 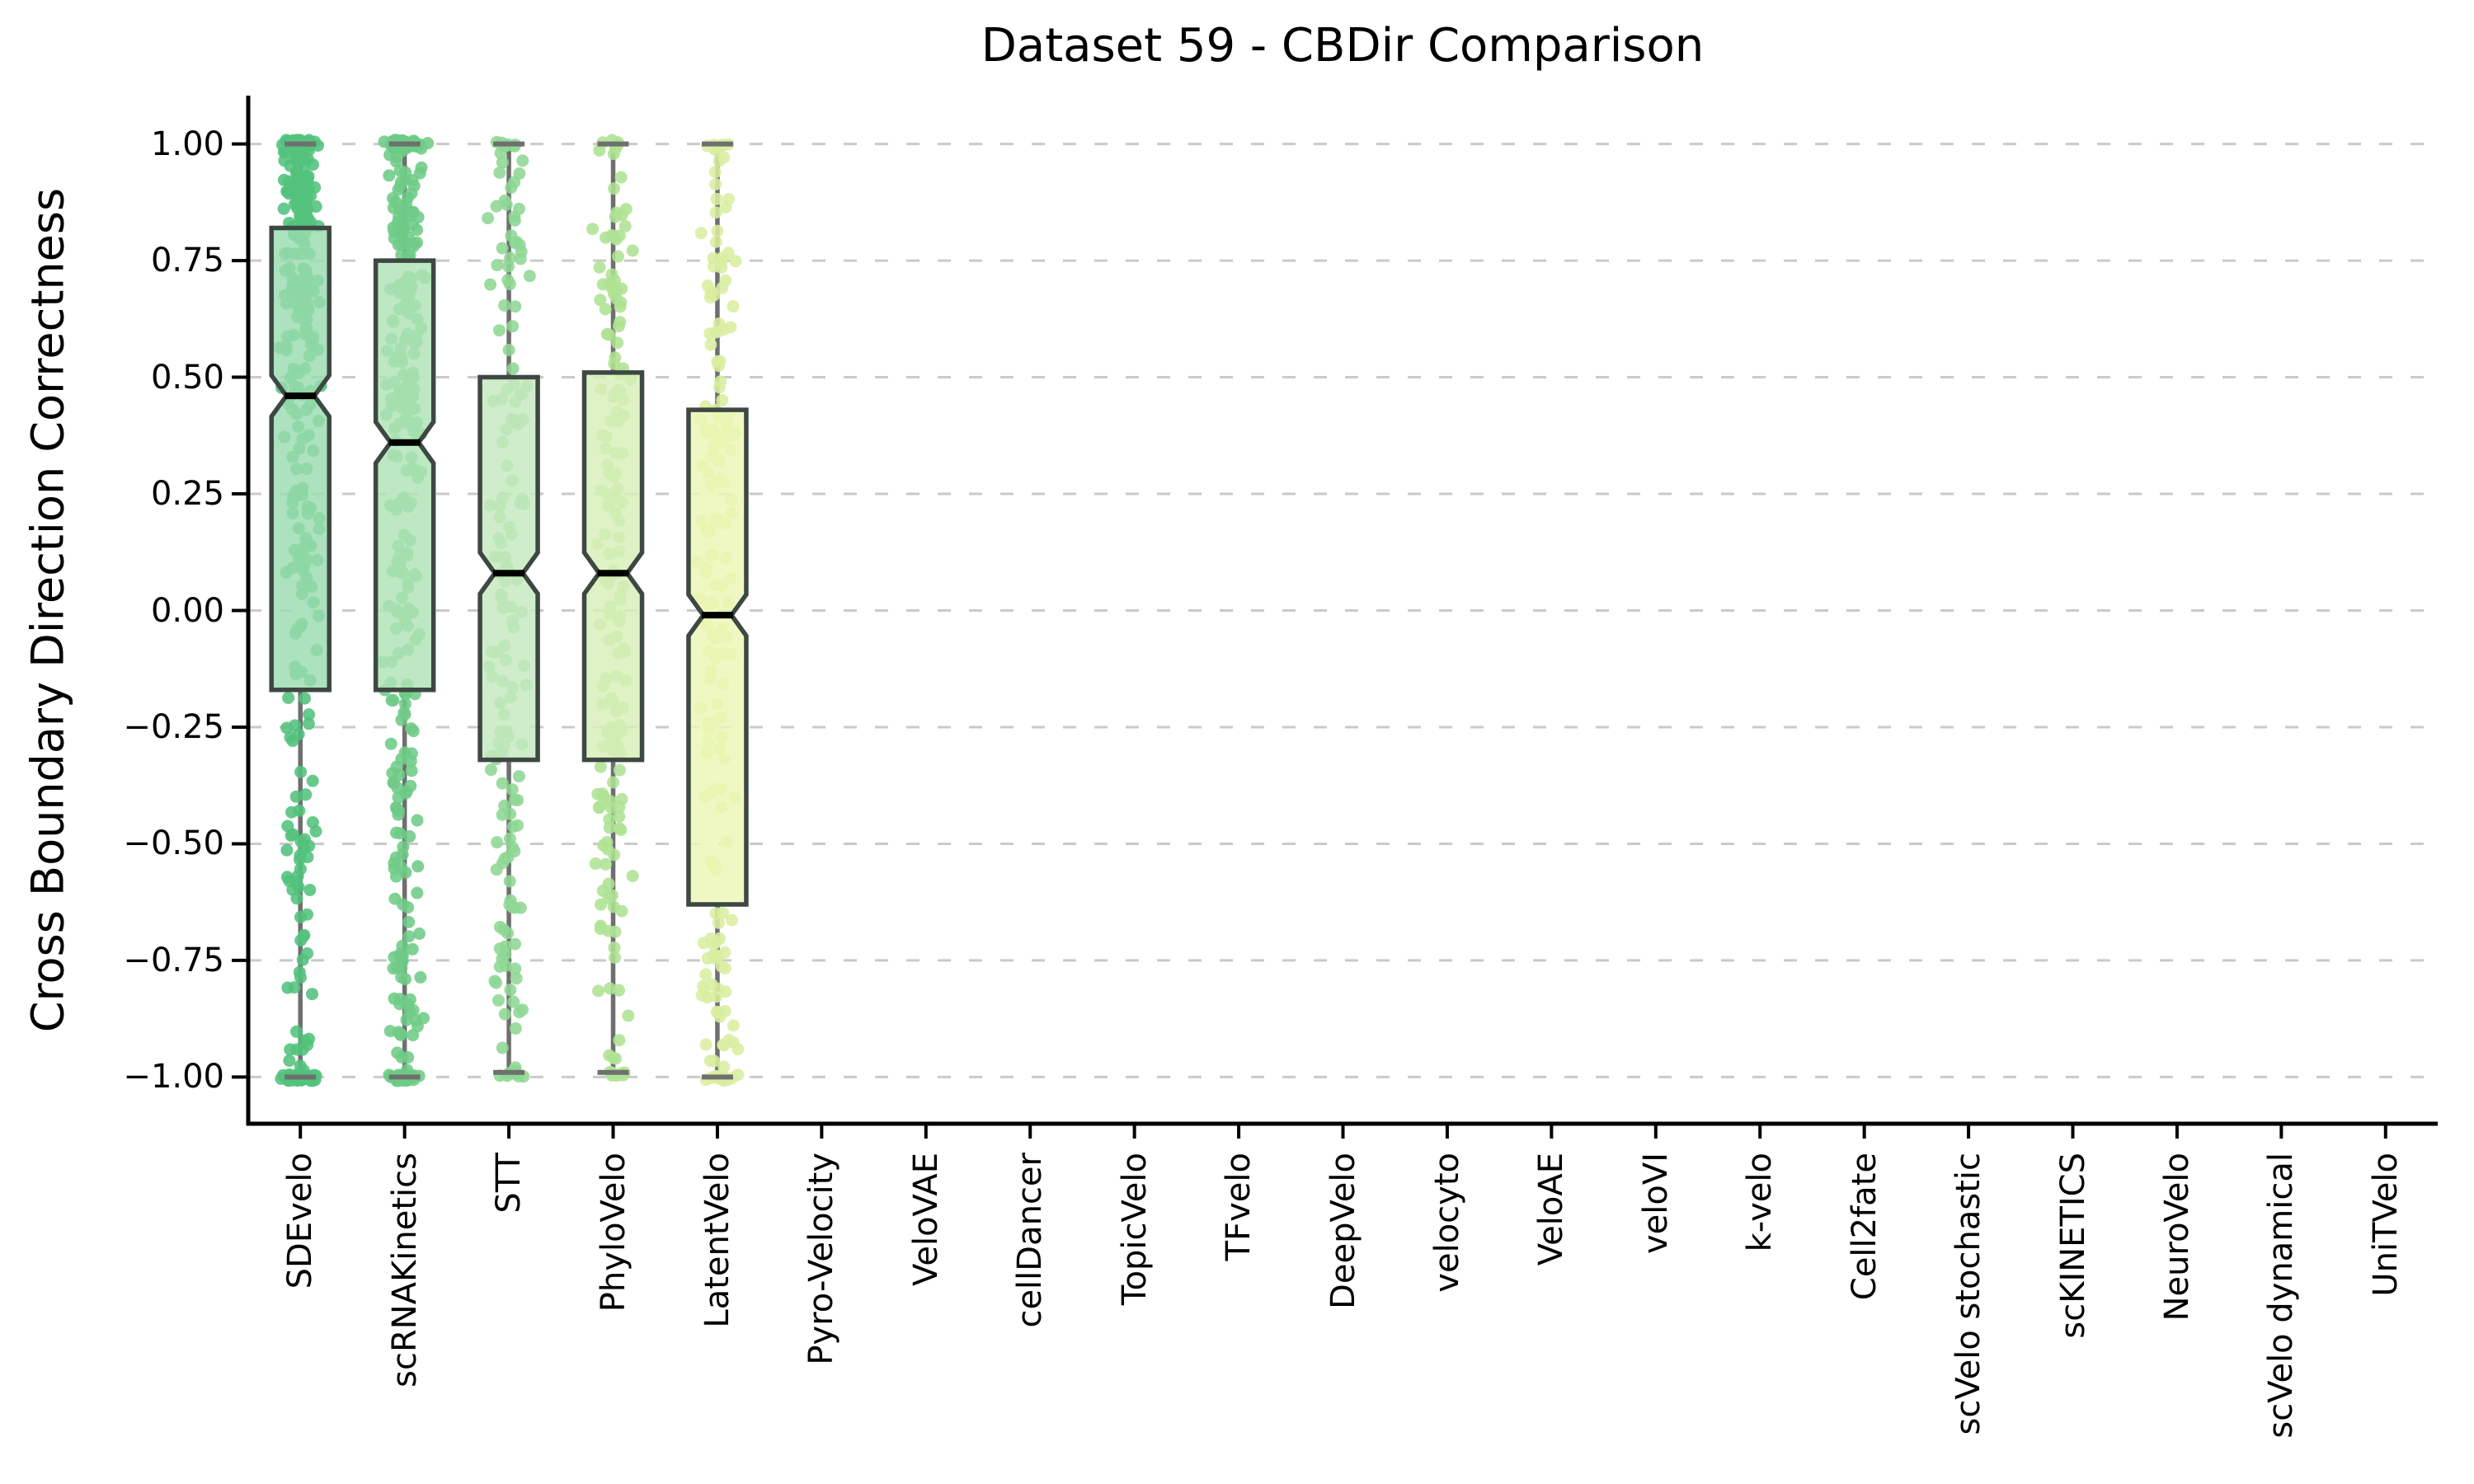 I want to click on x-tick-label: VeloVAE, so click(x=925, y=1219).